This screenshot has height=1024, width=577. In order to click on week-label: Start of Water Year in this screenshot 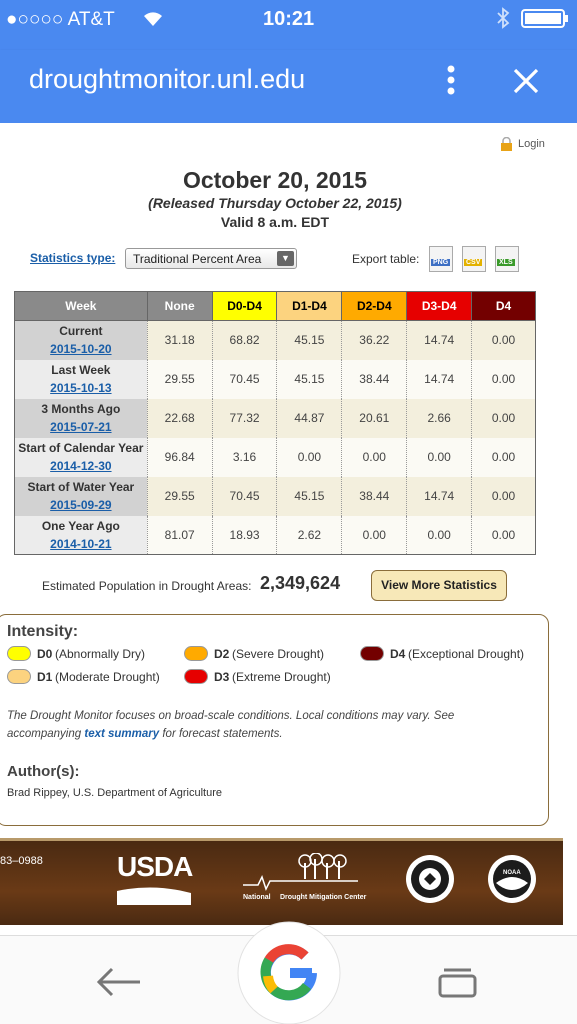, I will do `click(81, 487)`.